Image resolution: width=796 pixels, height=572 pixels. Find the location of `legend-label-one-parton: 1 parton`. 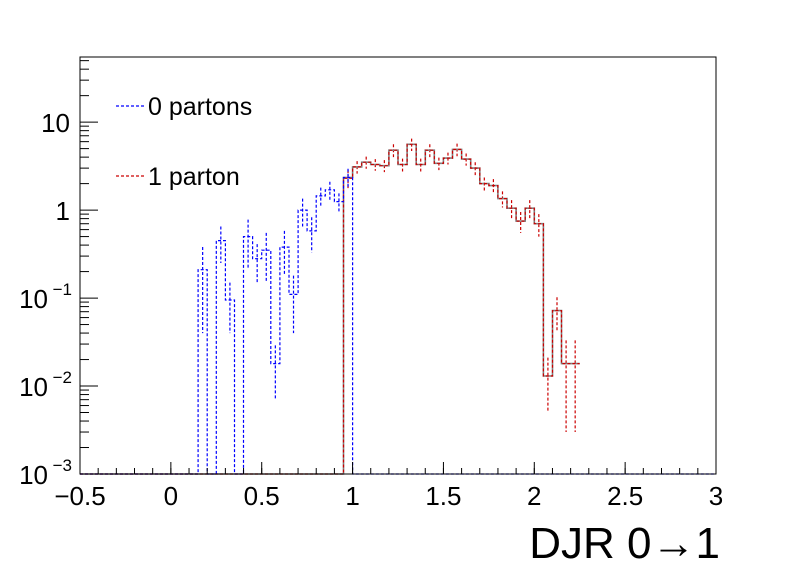

legend-label-one-parton: 1 parton is located at coordinates (194, 177).